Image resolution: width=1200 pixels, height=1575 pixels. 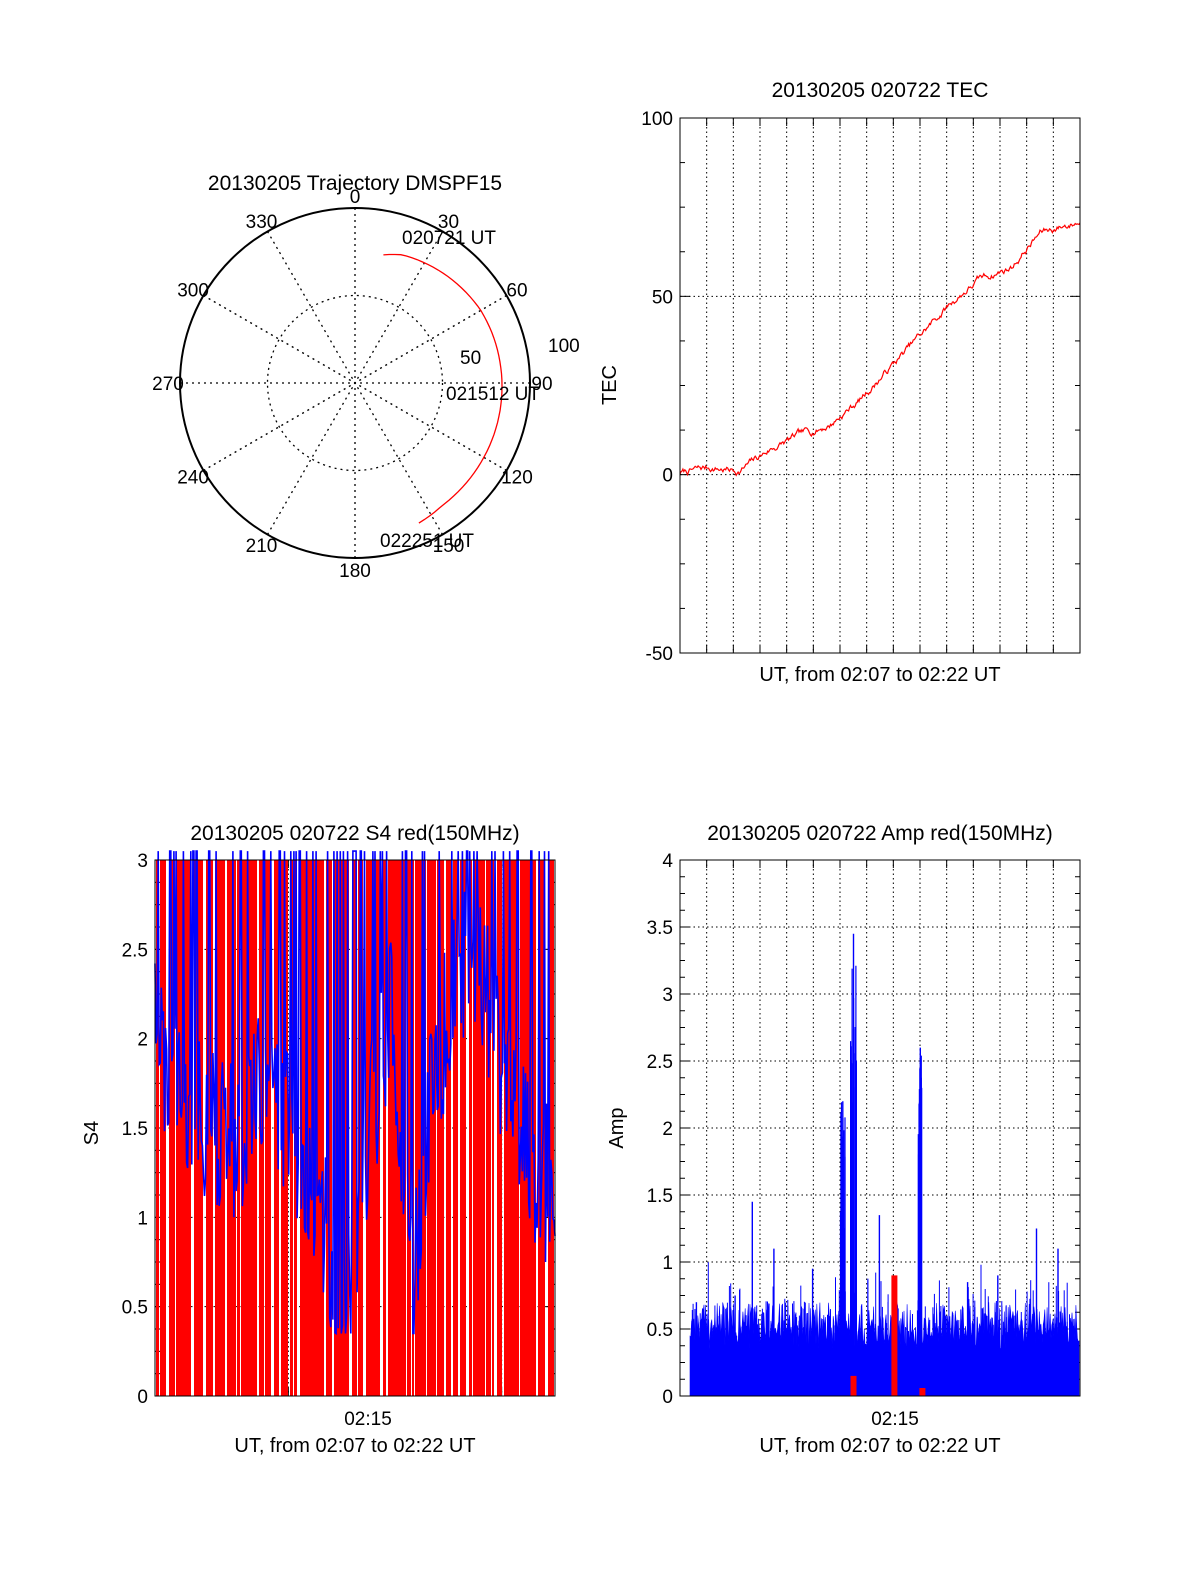 What do you see at coordinates (354, 833) in the screenshot?
I see `s4-title: 20130205 020722 S4 red(150MHz)` at bounding box center [354, 833].